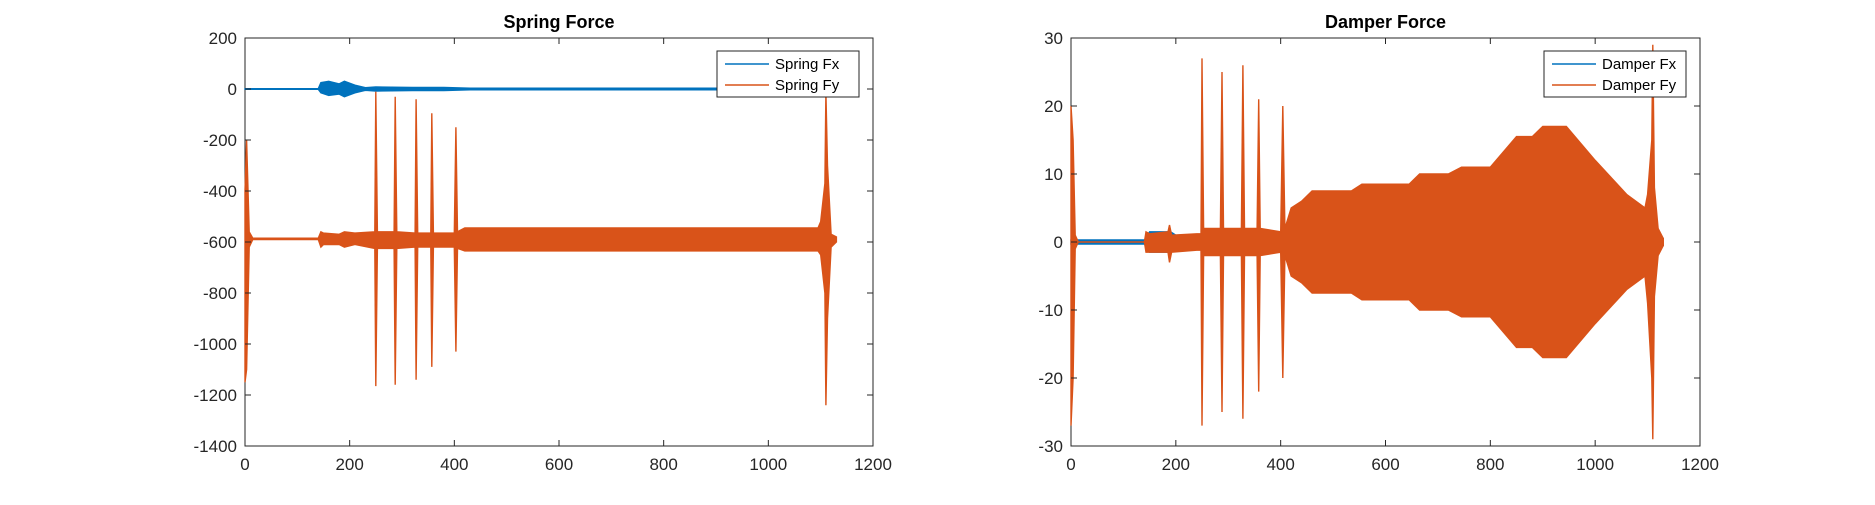 Image resolution: width=1875 pixels, height=505 pixels. I want to click on y-tick-label: -400, so click(220, 191).